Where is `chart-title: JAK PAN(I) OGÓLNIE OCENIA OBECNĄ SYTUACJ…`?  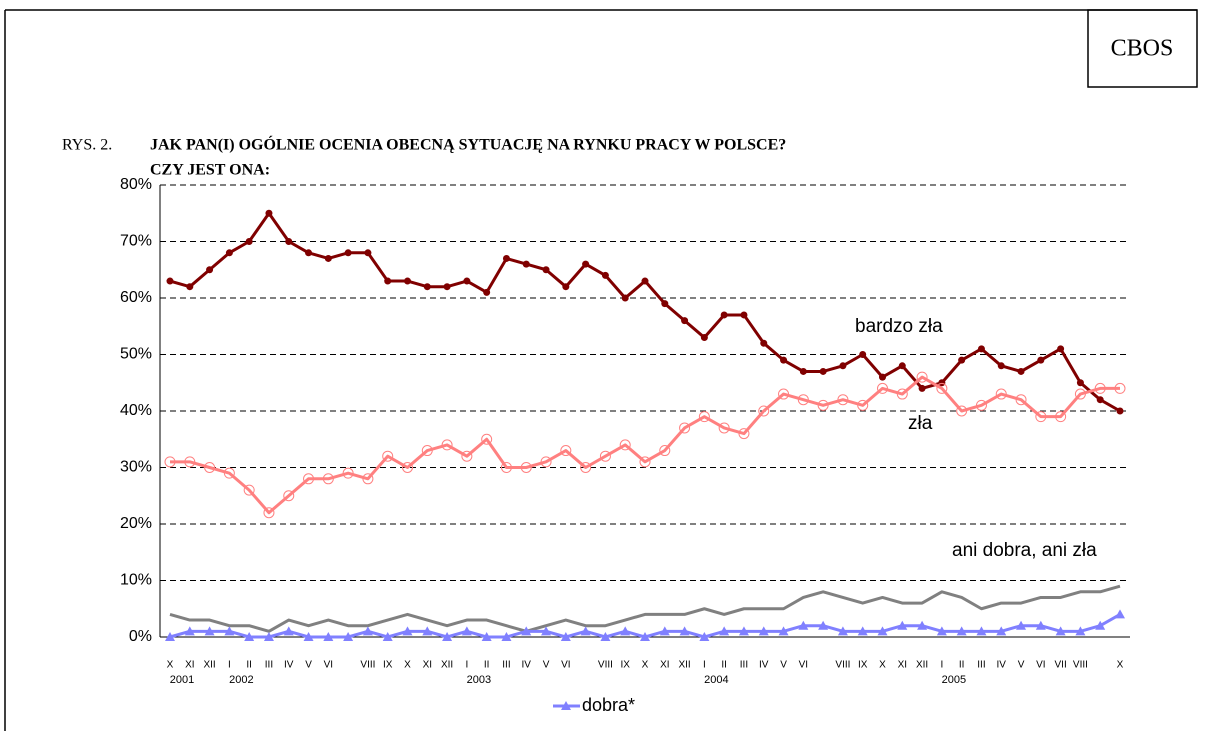 chart-title: JAK PAN(I) OGÓLNIE OCENIA OBECNĄ SYTUACJ… is located at coordinates (468, 144).